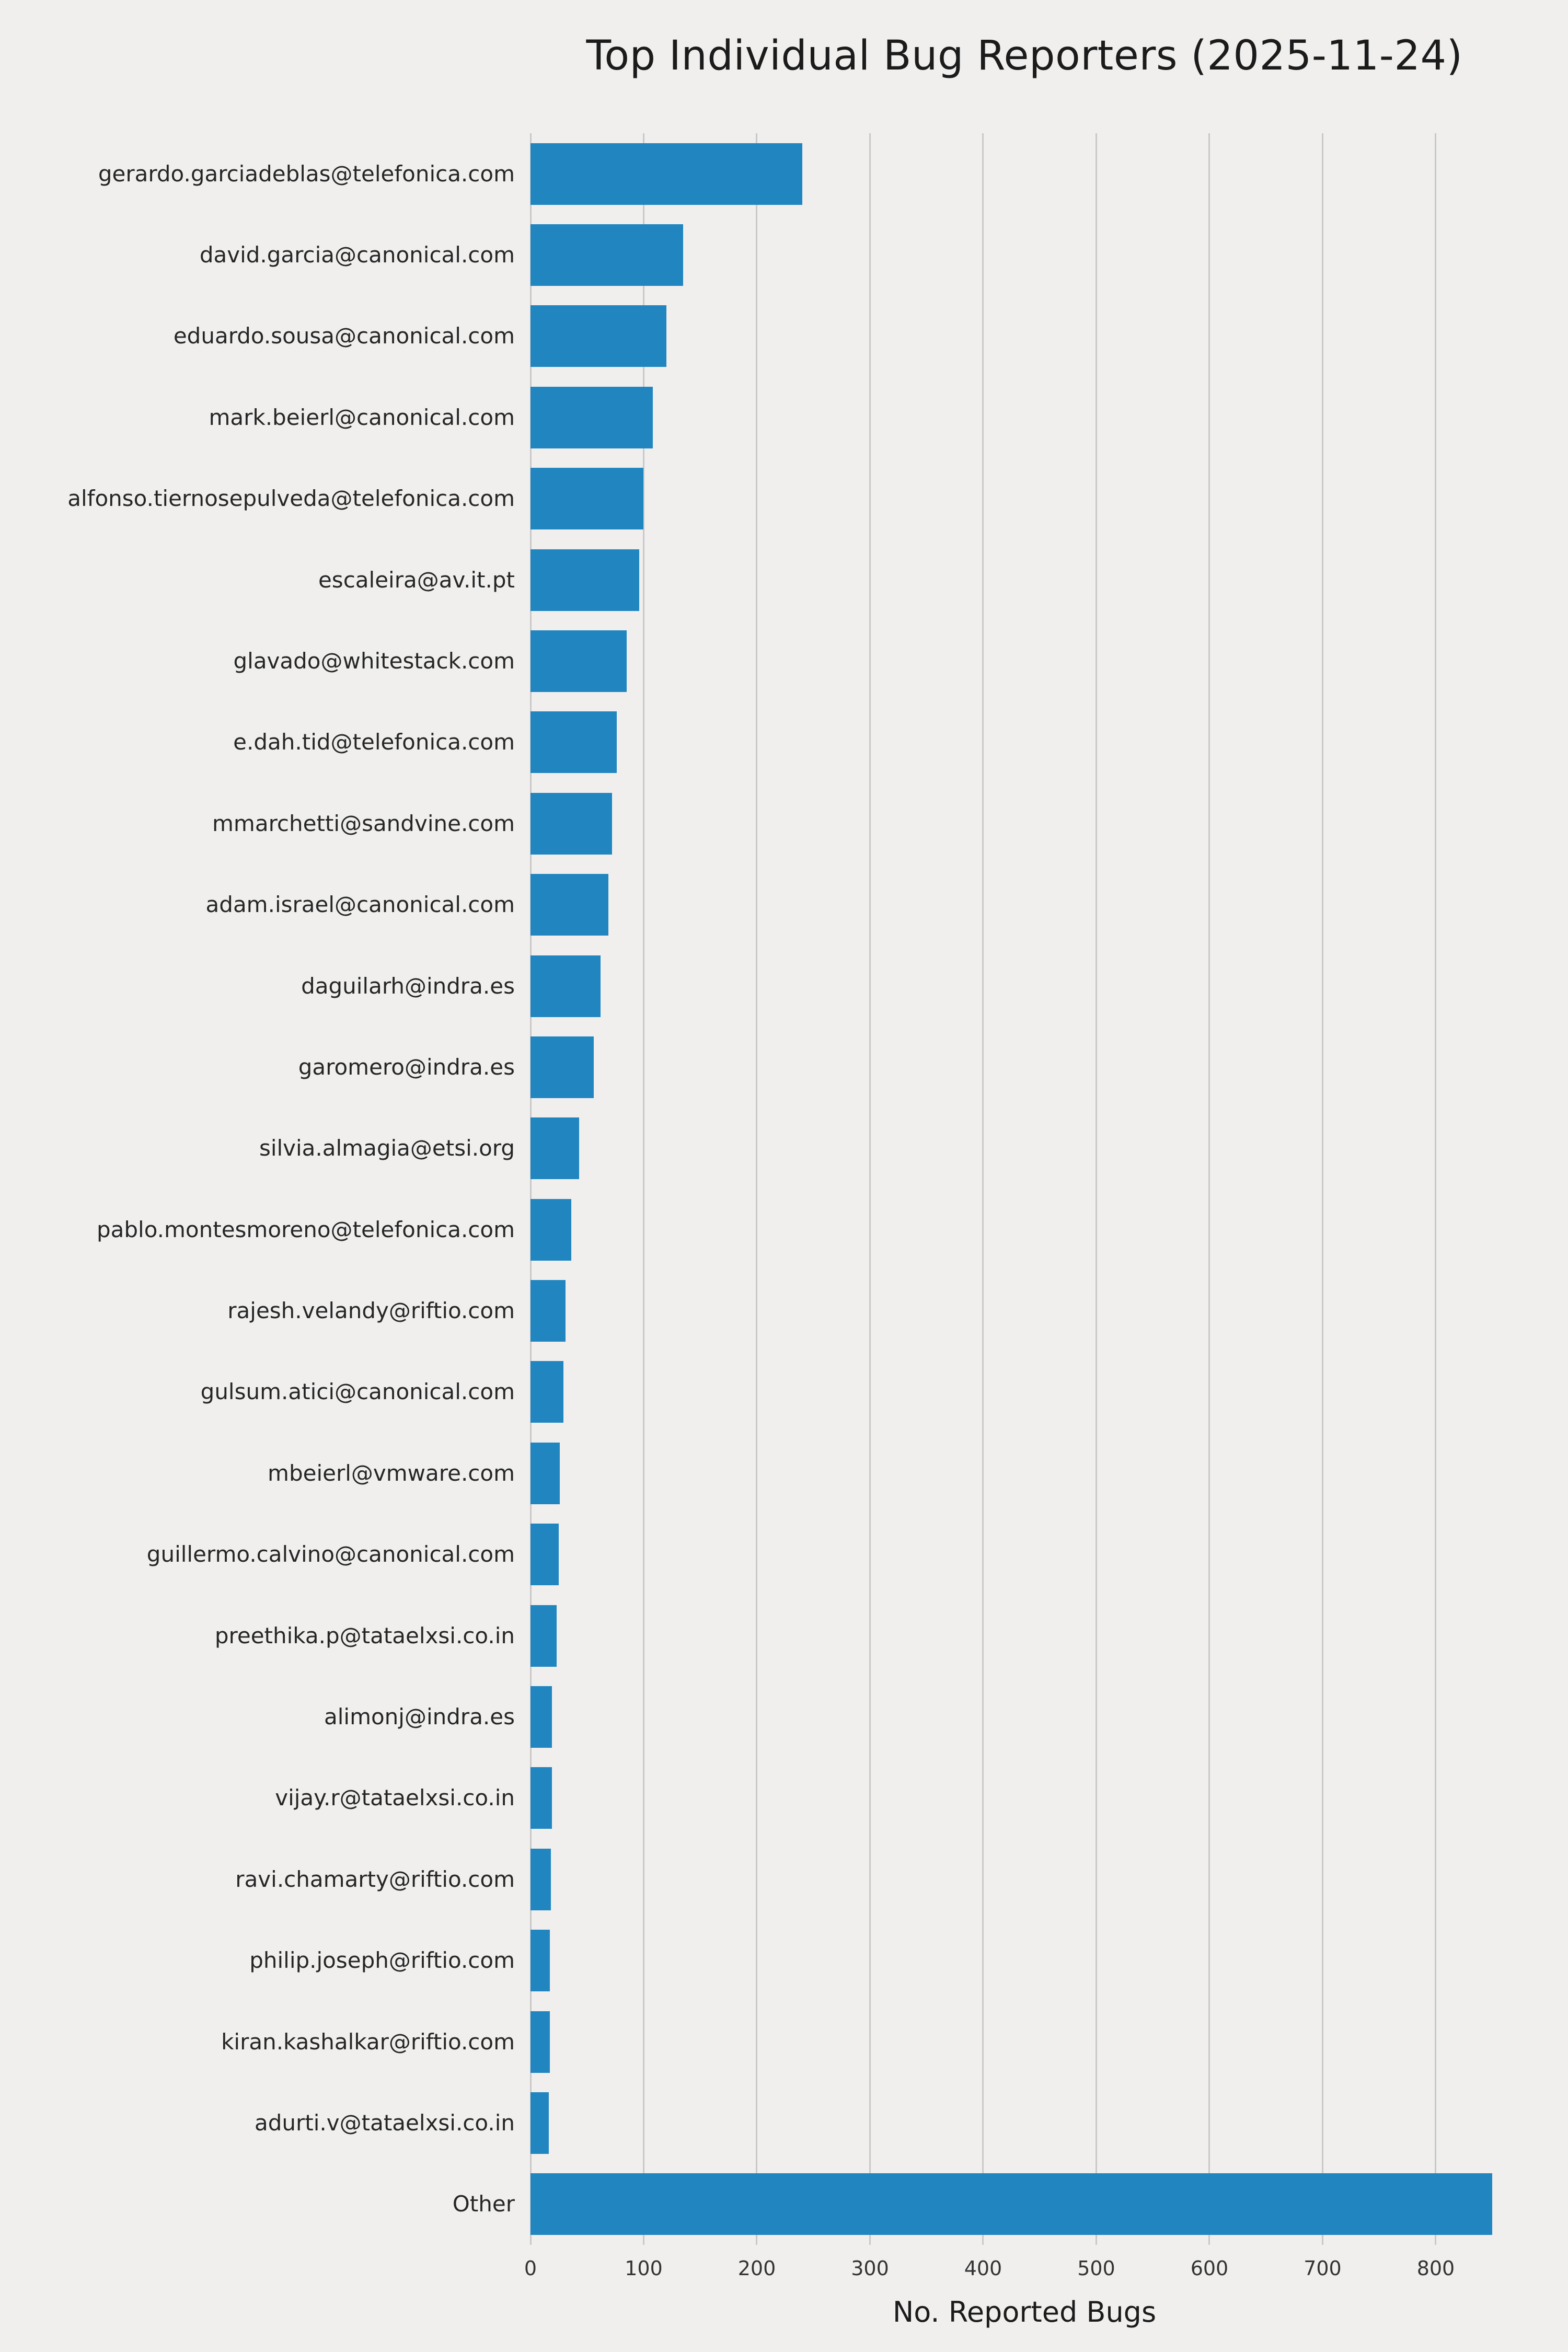 The height and width of the screenshot is (2352, 1568). I want to click on y-tick-label: gerardo.garciadeblas@telefonica.com, so click(306, 173).